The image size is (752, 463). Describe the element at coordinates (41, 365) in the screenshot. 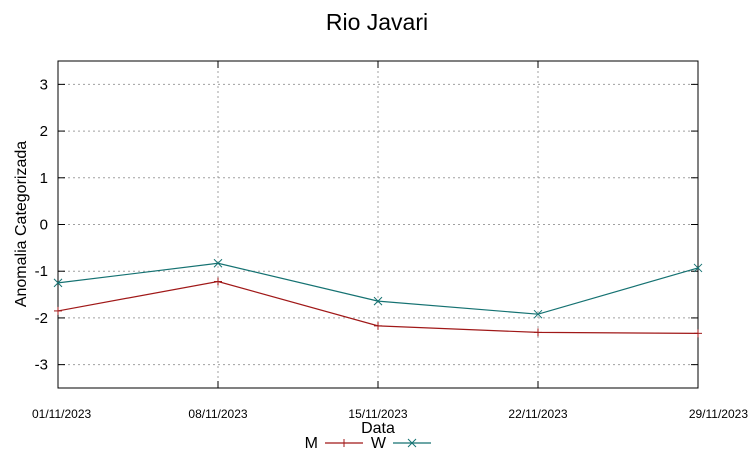

I see `y-tick-label: -3` at that location.